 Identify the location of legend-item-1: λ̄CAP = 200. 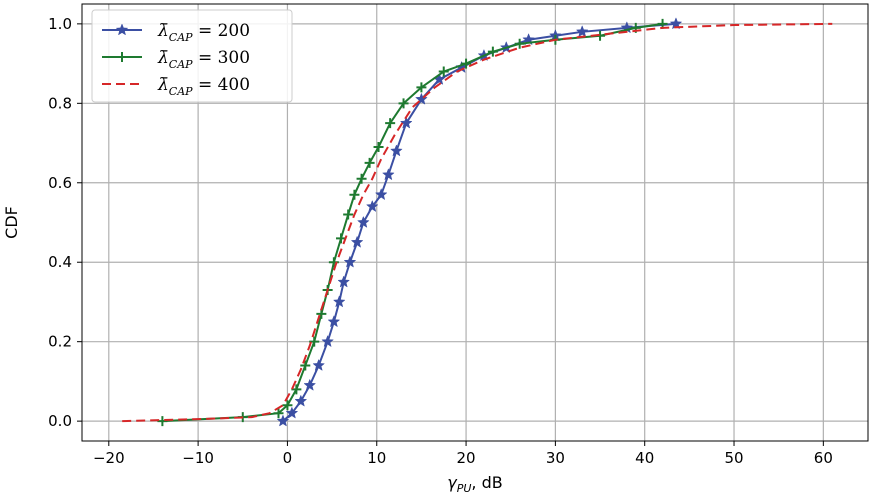
(176, 32).